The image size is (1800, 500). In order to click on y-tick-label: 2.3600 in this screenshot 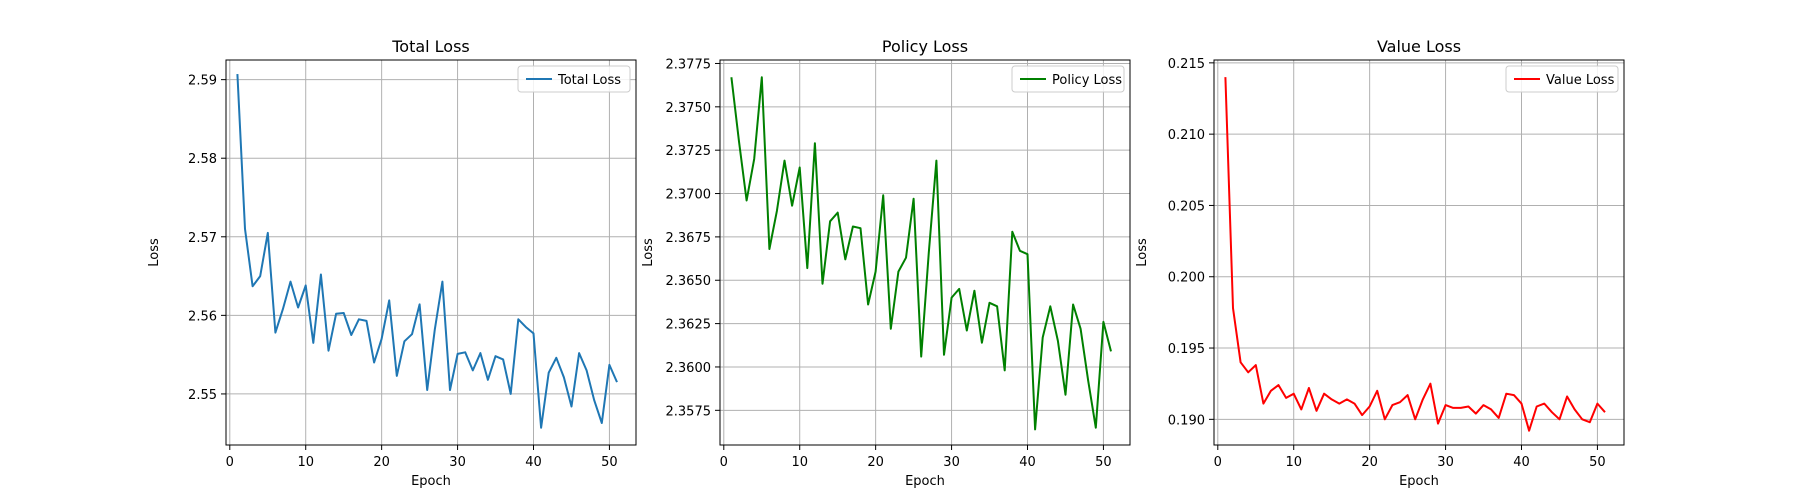, I will do `click(689, 368)`.